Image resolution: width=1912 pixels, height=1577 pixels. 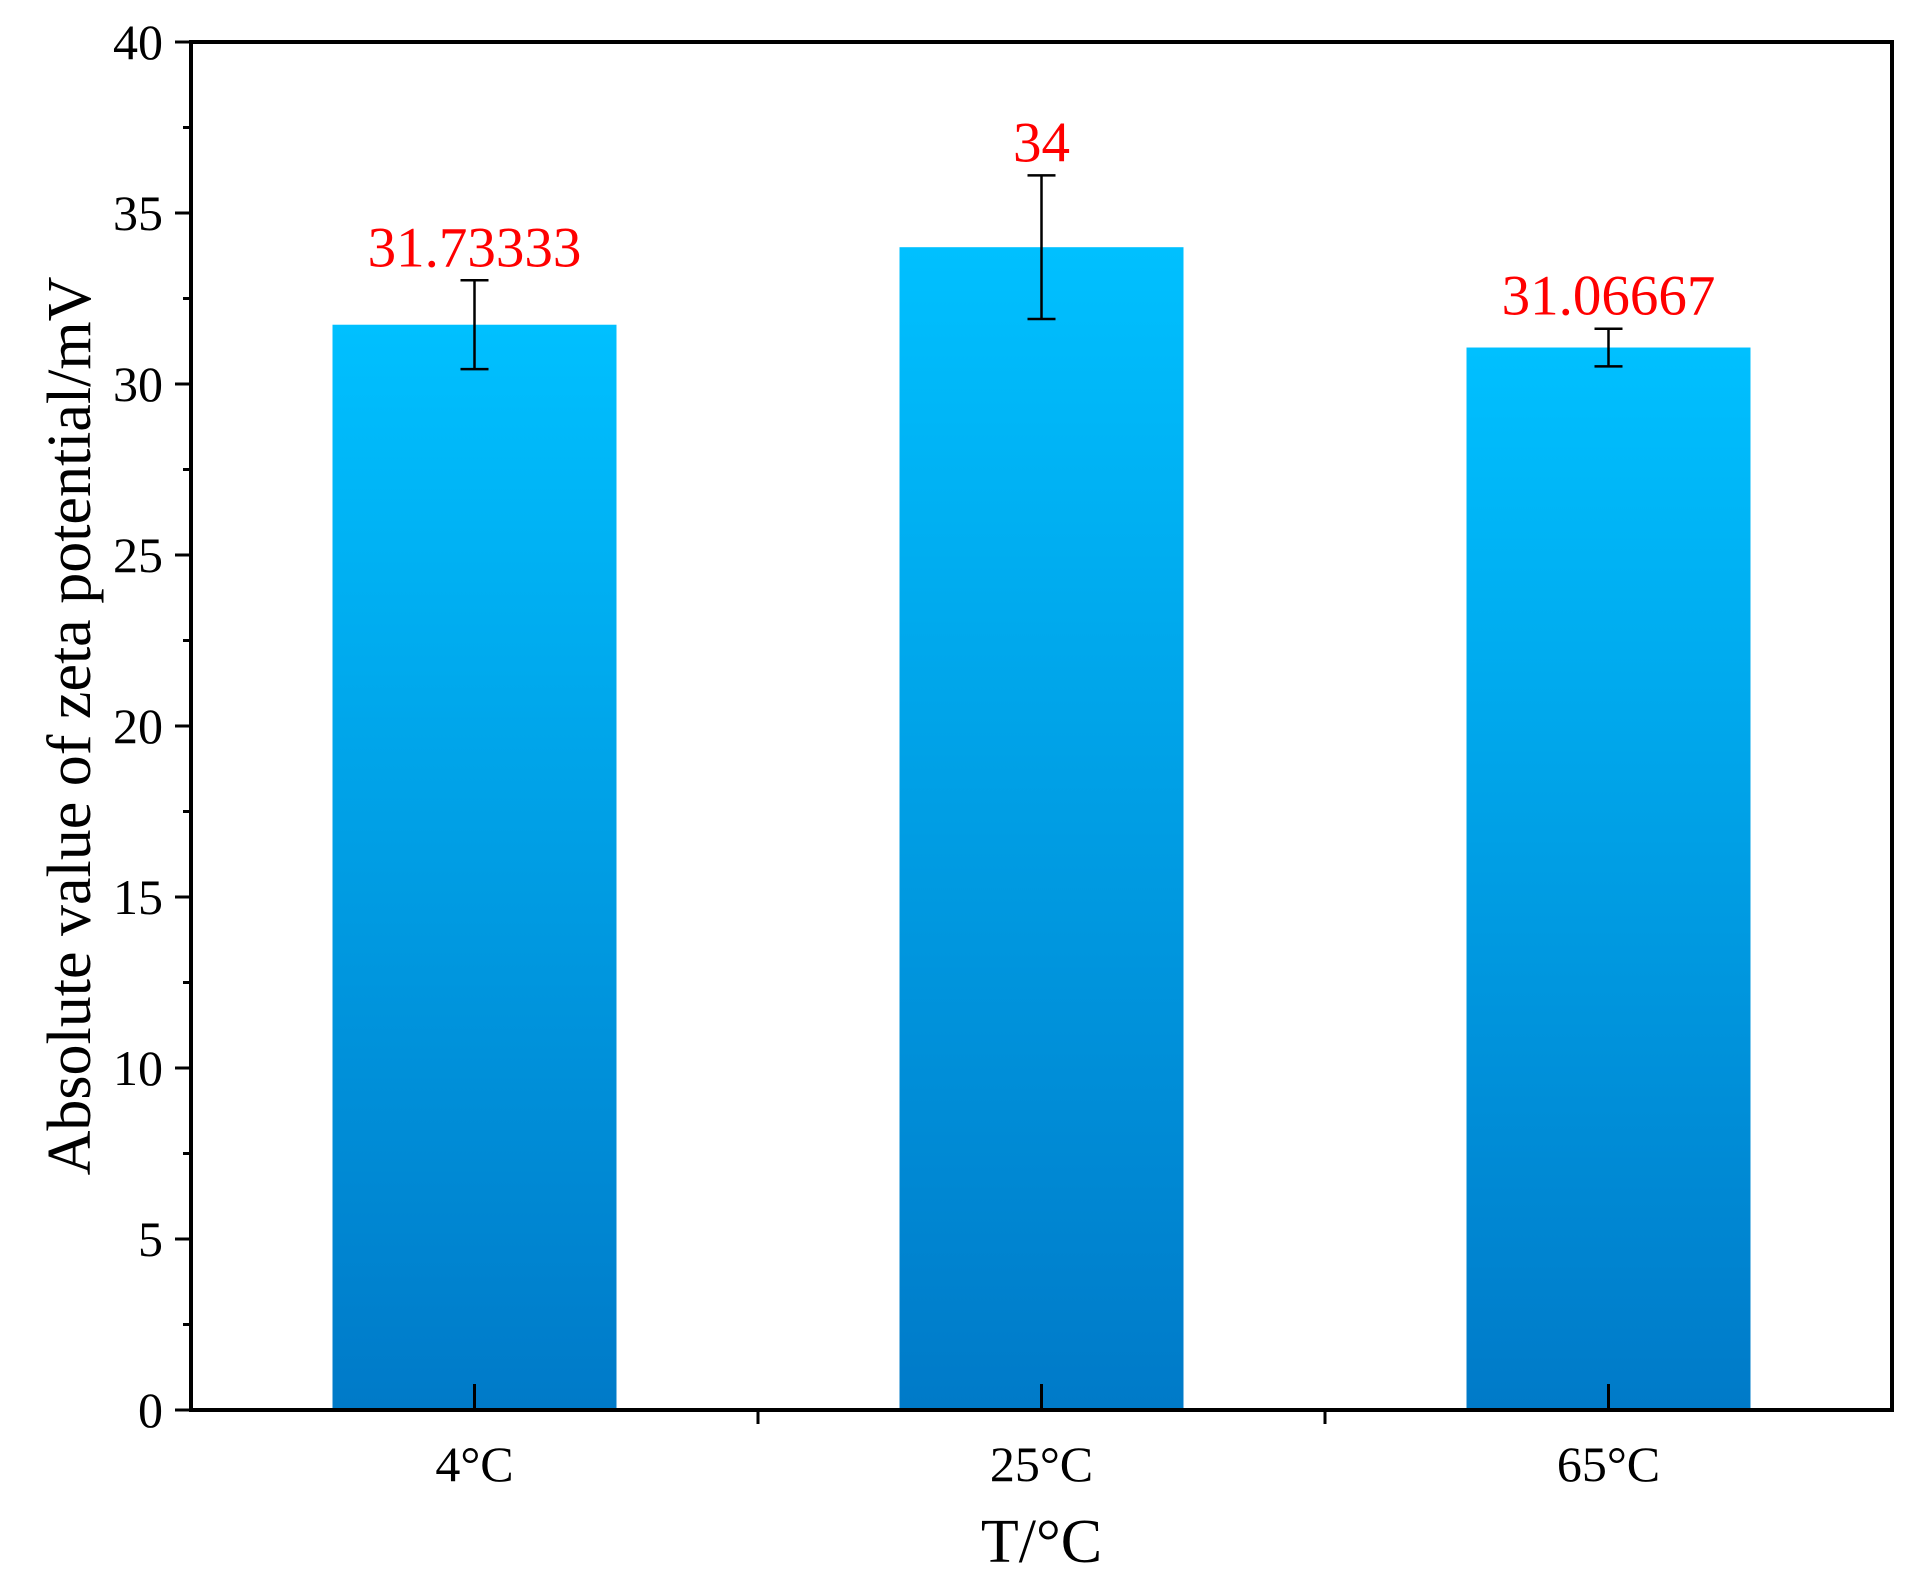 I want to click on y-tick-label-4: 20, so click(x=138, y=726).